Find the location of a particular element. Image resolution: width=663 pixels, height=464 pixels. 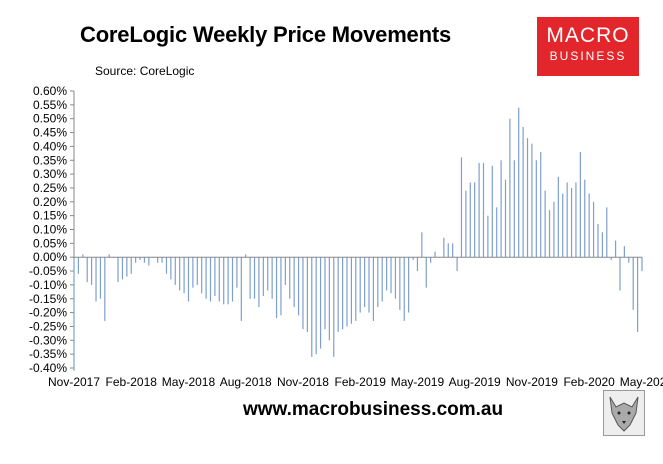

chart-title: CoreLogic Weekly Price Movements is located at coordinates (265, 34).